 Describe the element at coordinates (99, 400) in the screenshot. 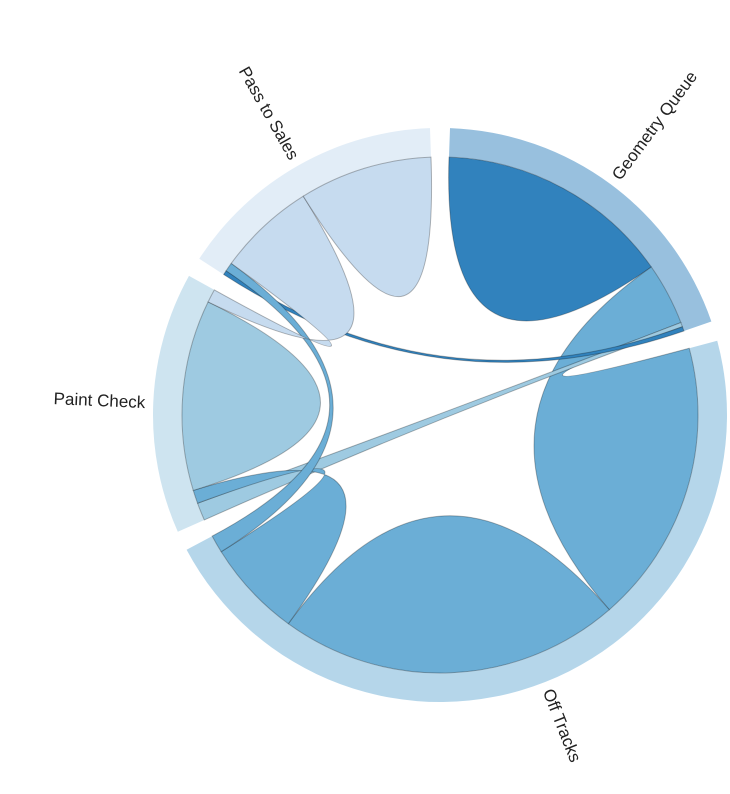

I see `group-label: Paint Check` at that location.